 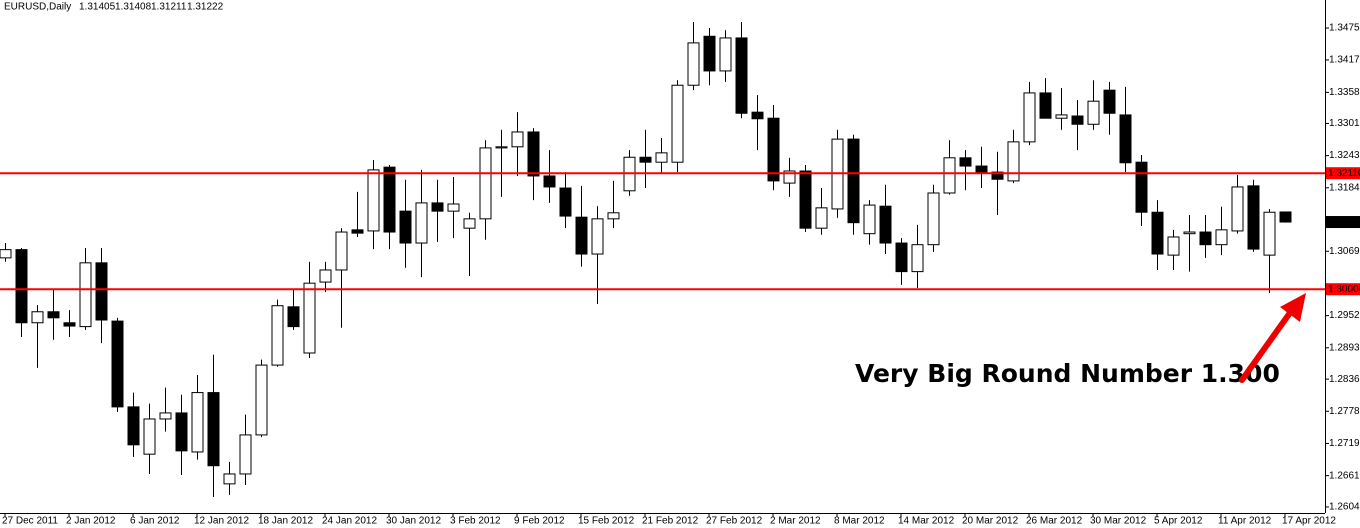 I want to click on y-tick-label: 1.28935, so click(x=1344, y=347).